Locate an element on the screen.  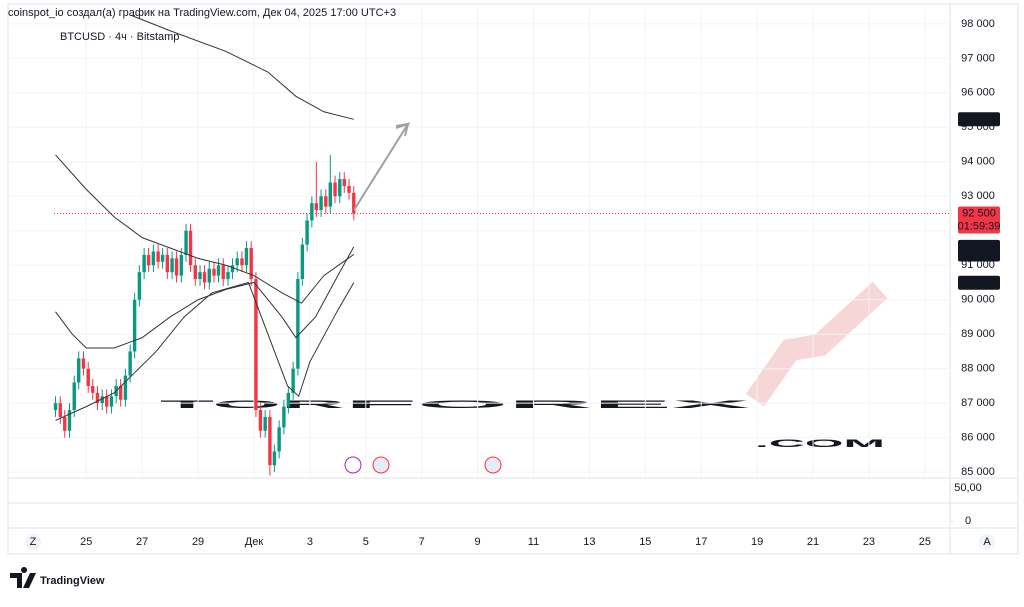
scale-button-label: Z is located at coordinates (33, 542).